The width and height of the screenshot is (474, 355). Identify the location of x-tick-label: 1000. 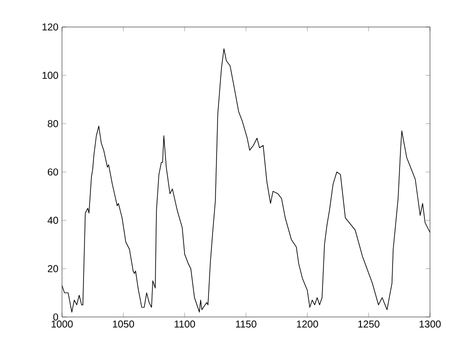
(62, 324).